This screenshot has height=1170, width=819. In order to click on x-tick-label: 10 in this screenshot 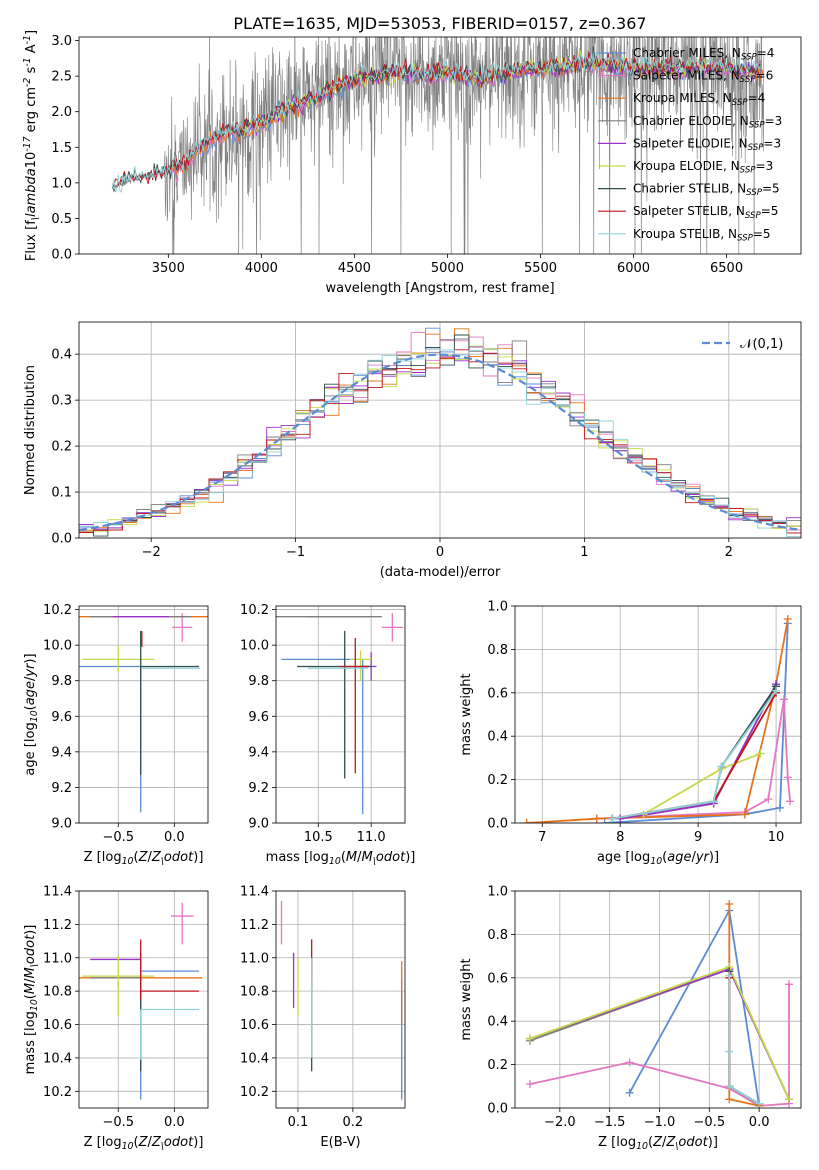, I will do `click(776, 837)`.